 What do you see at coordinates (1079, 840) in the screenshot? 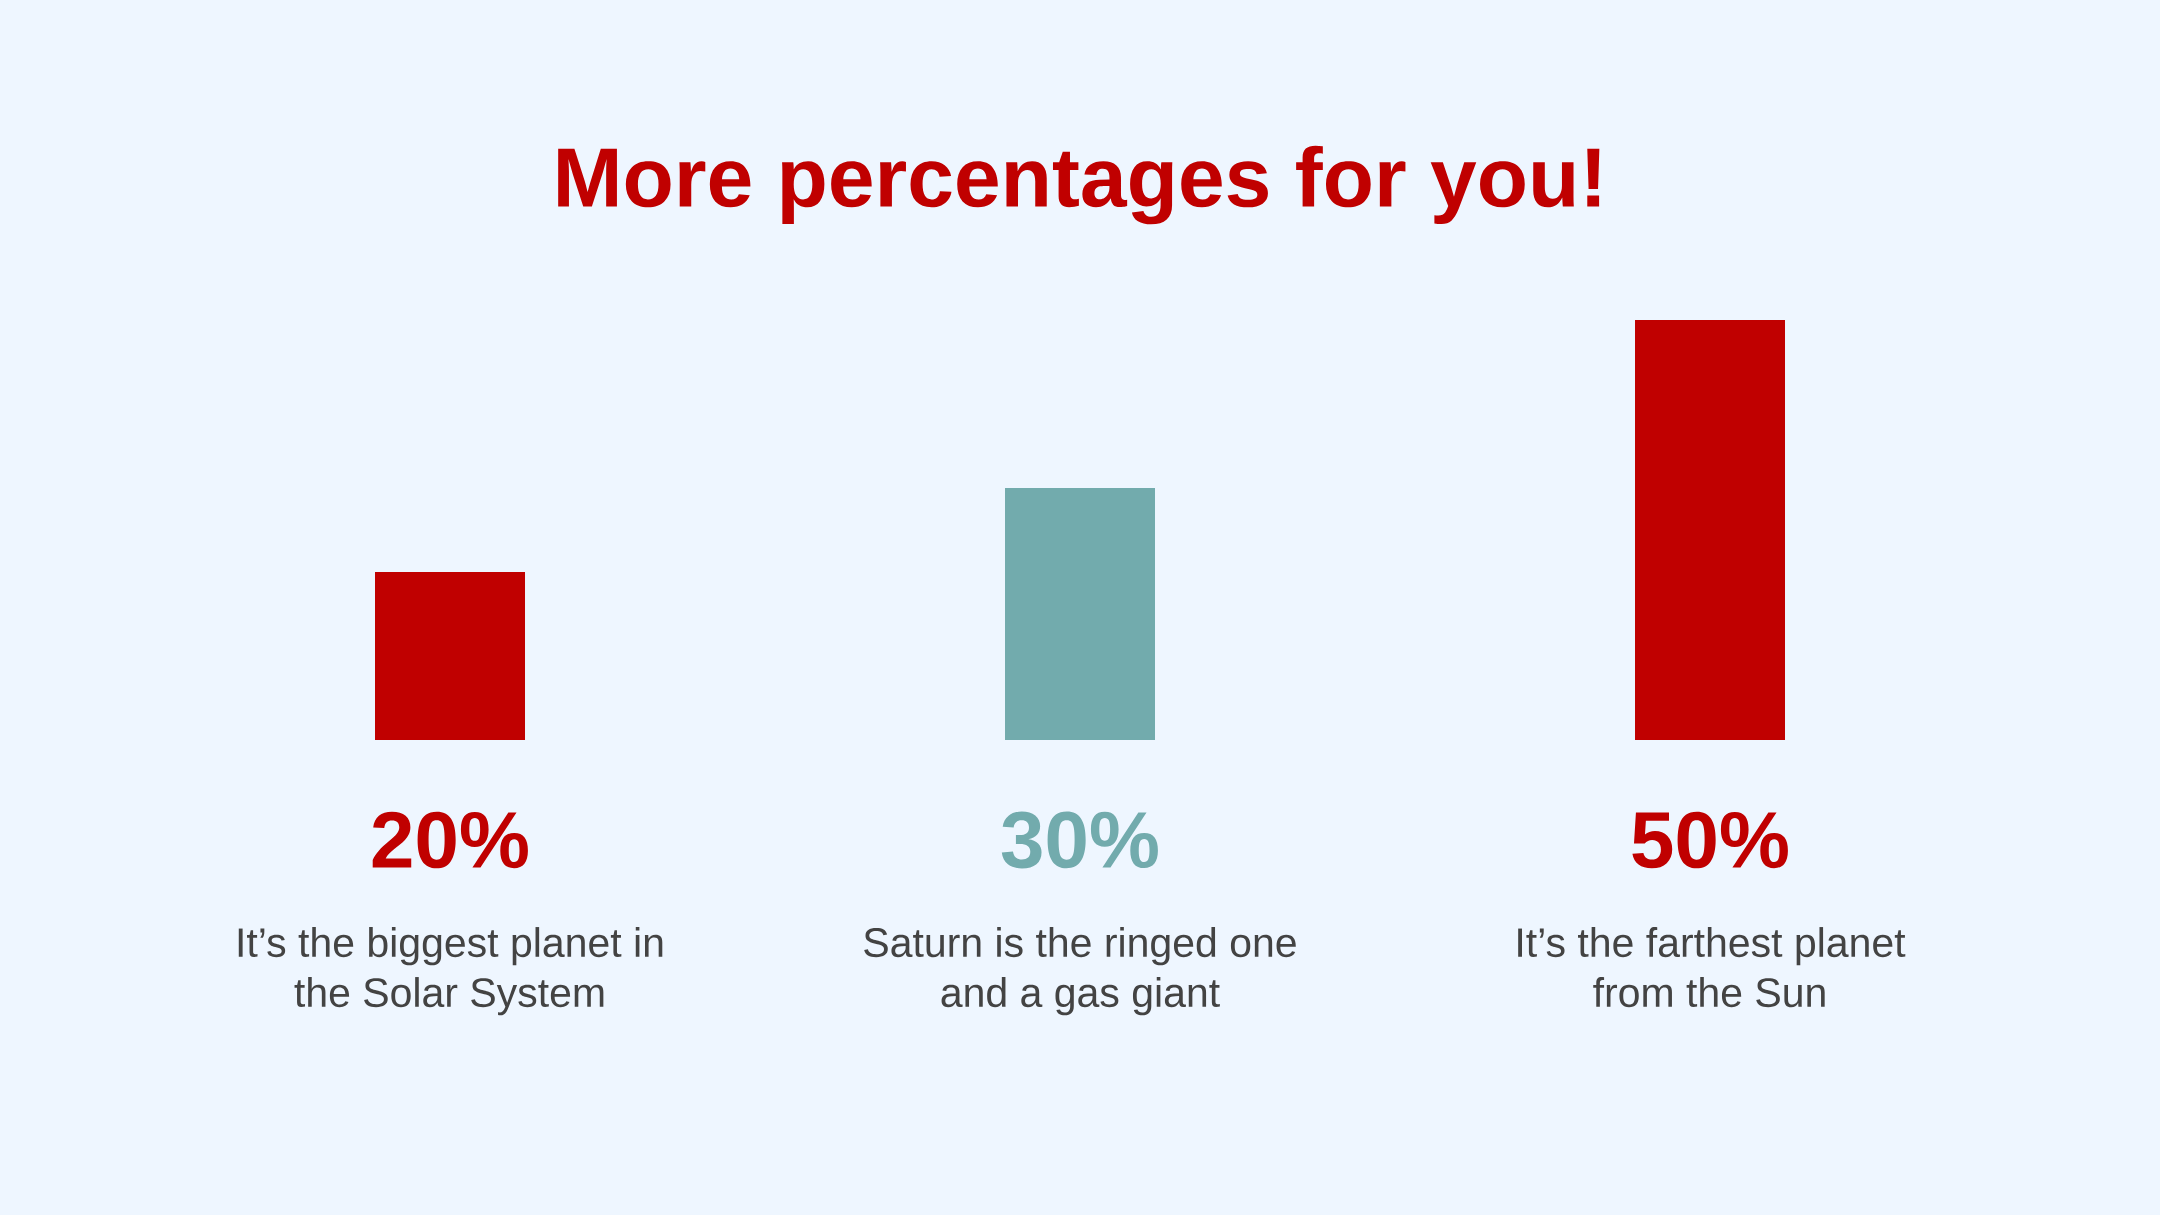
I see `data-label: 30%` at bounding box center [1079, 840].